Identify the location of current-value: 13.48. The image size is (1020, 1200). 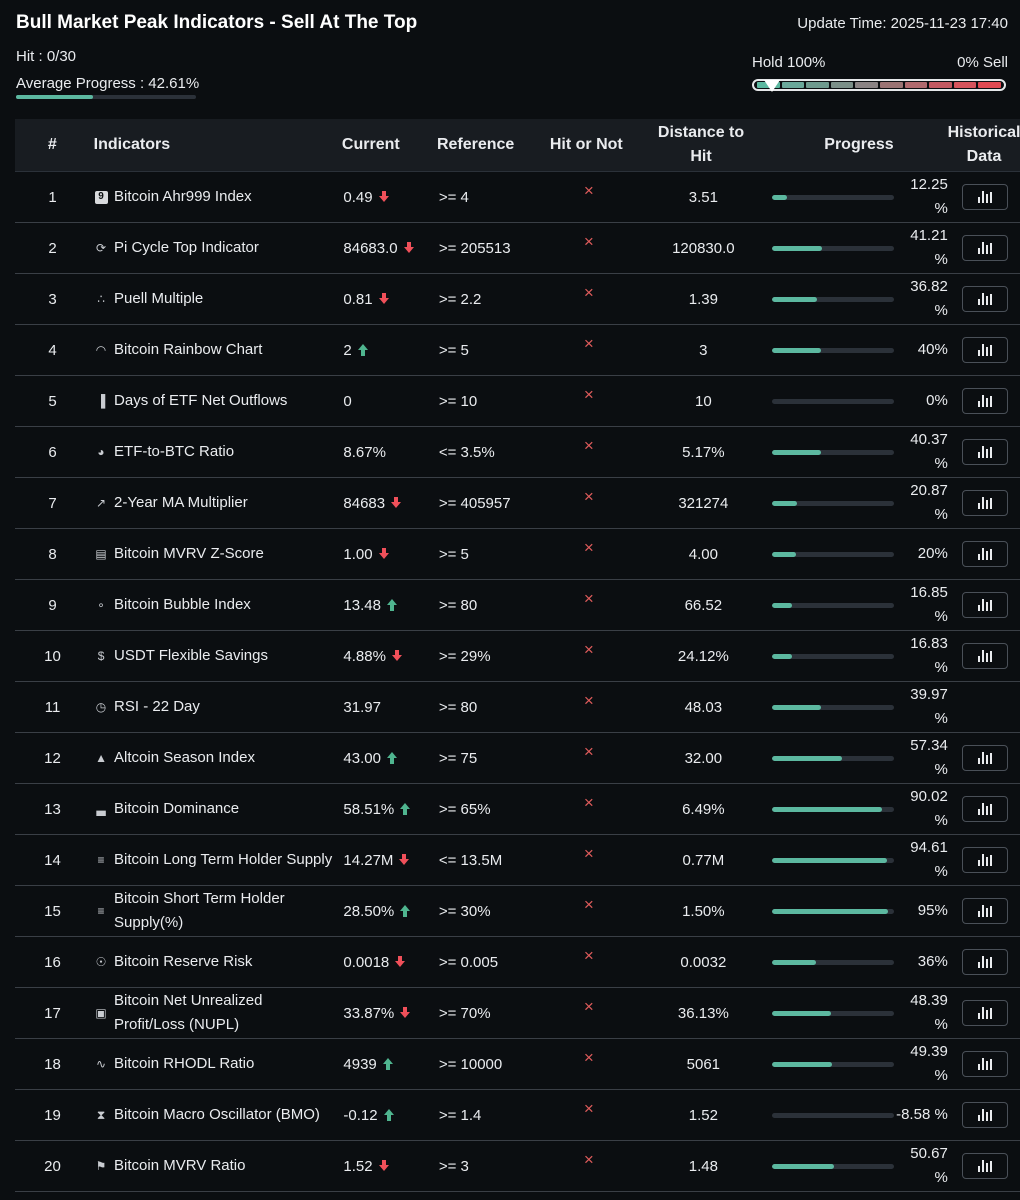
(384, 605).